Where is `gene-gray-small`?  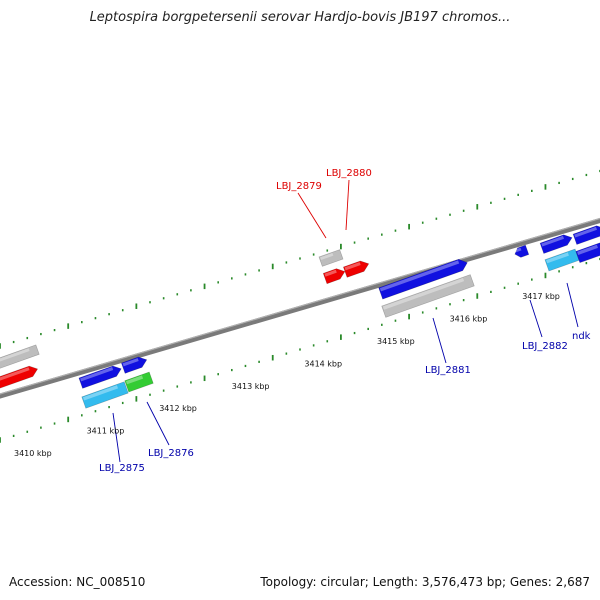 gene-gray-small is located at coordinates (331, 258).